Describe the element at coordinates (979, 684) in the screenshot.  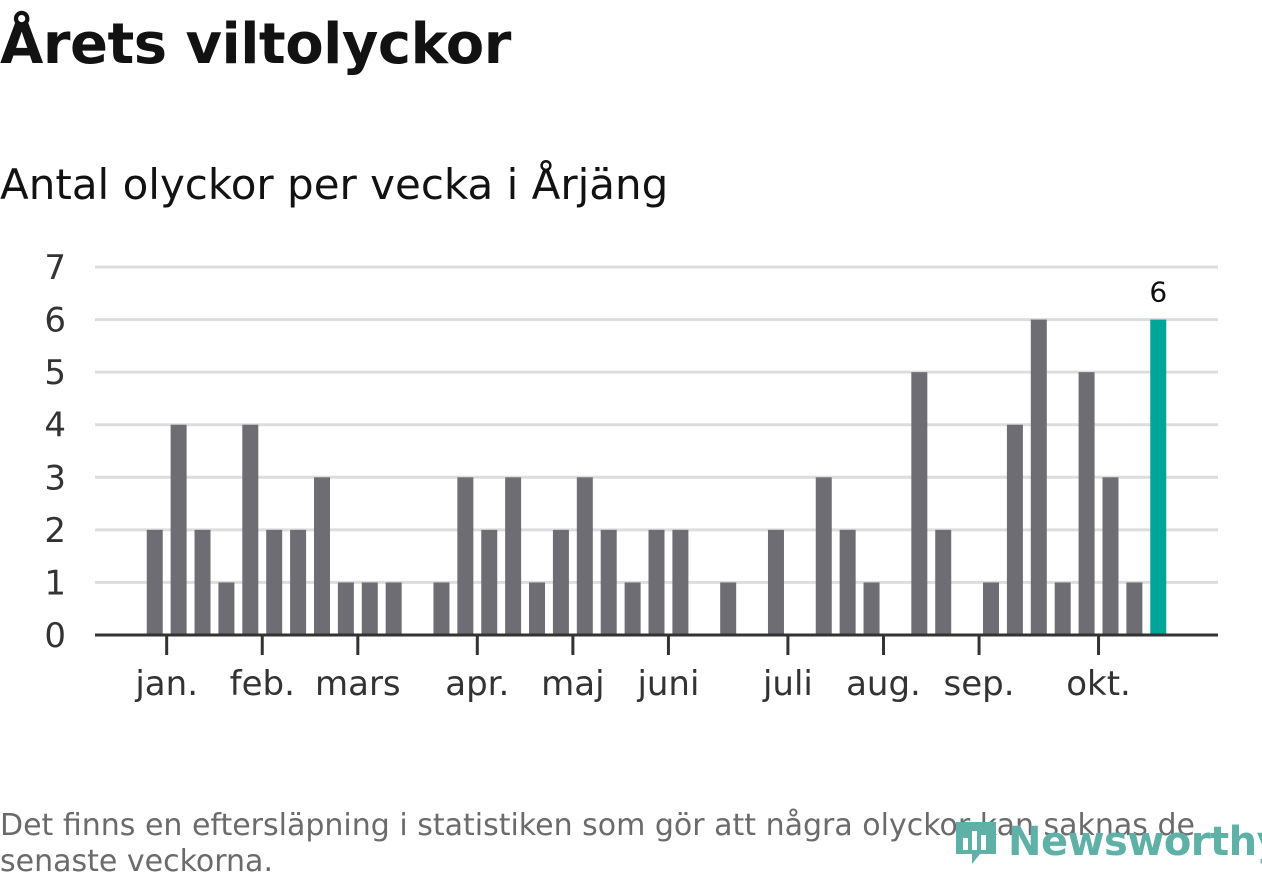
I see `x-tick-label: sep.` at that location.